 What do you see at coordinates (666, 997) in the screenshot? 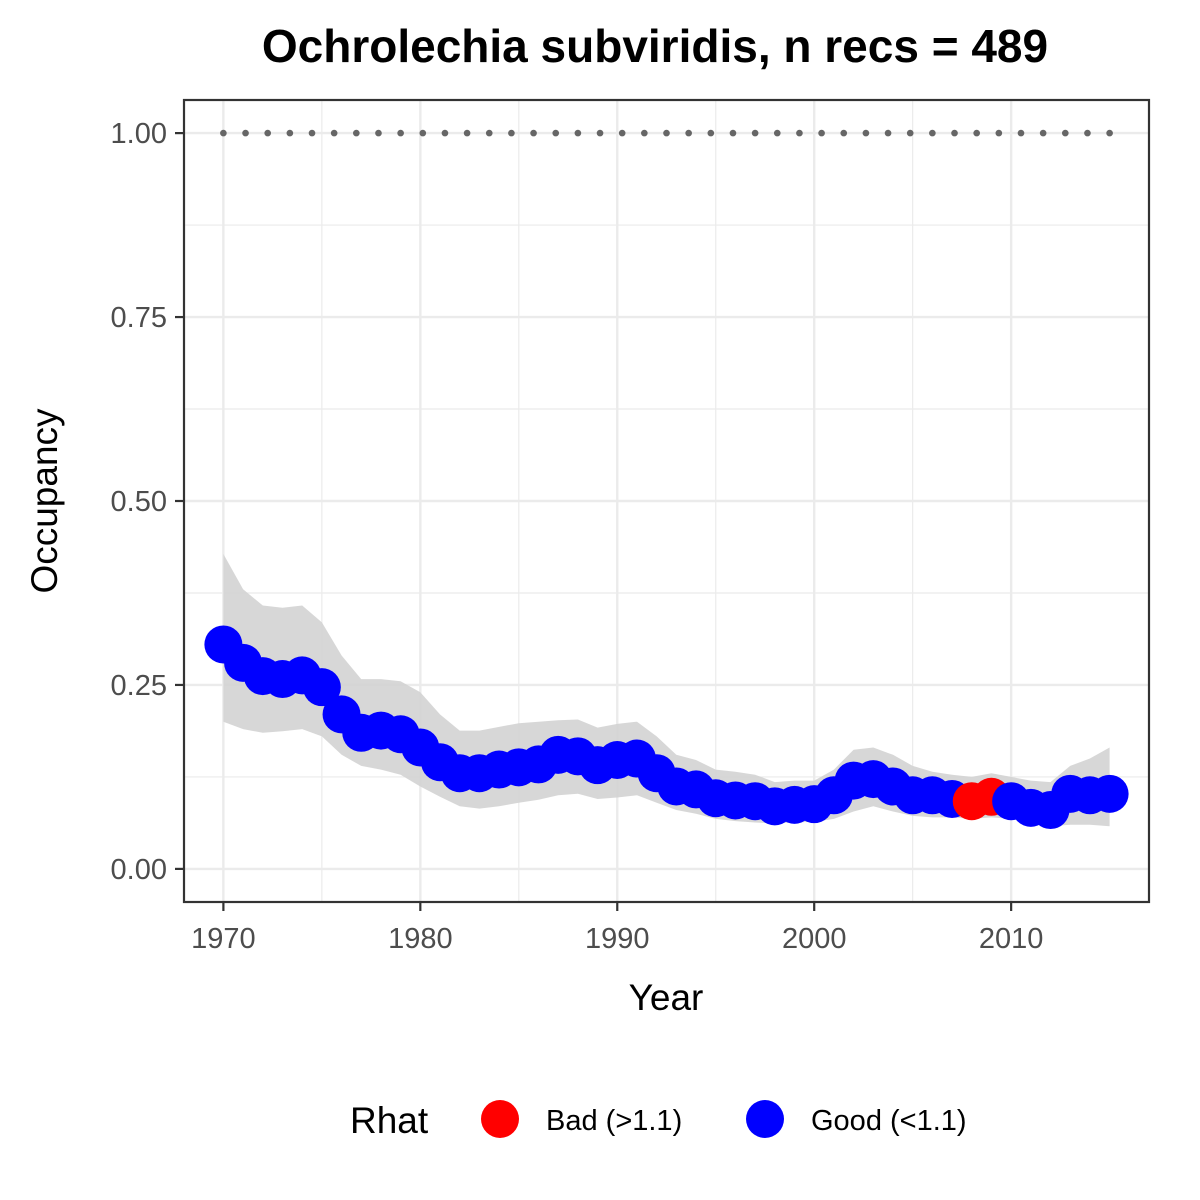
I see `x-axis-title: Year` at bounding box center [666, 997].